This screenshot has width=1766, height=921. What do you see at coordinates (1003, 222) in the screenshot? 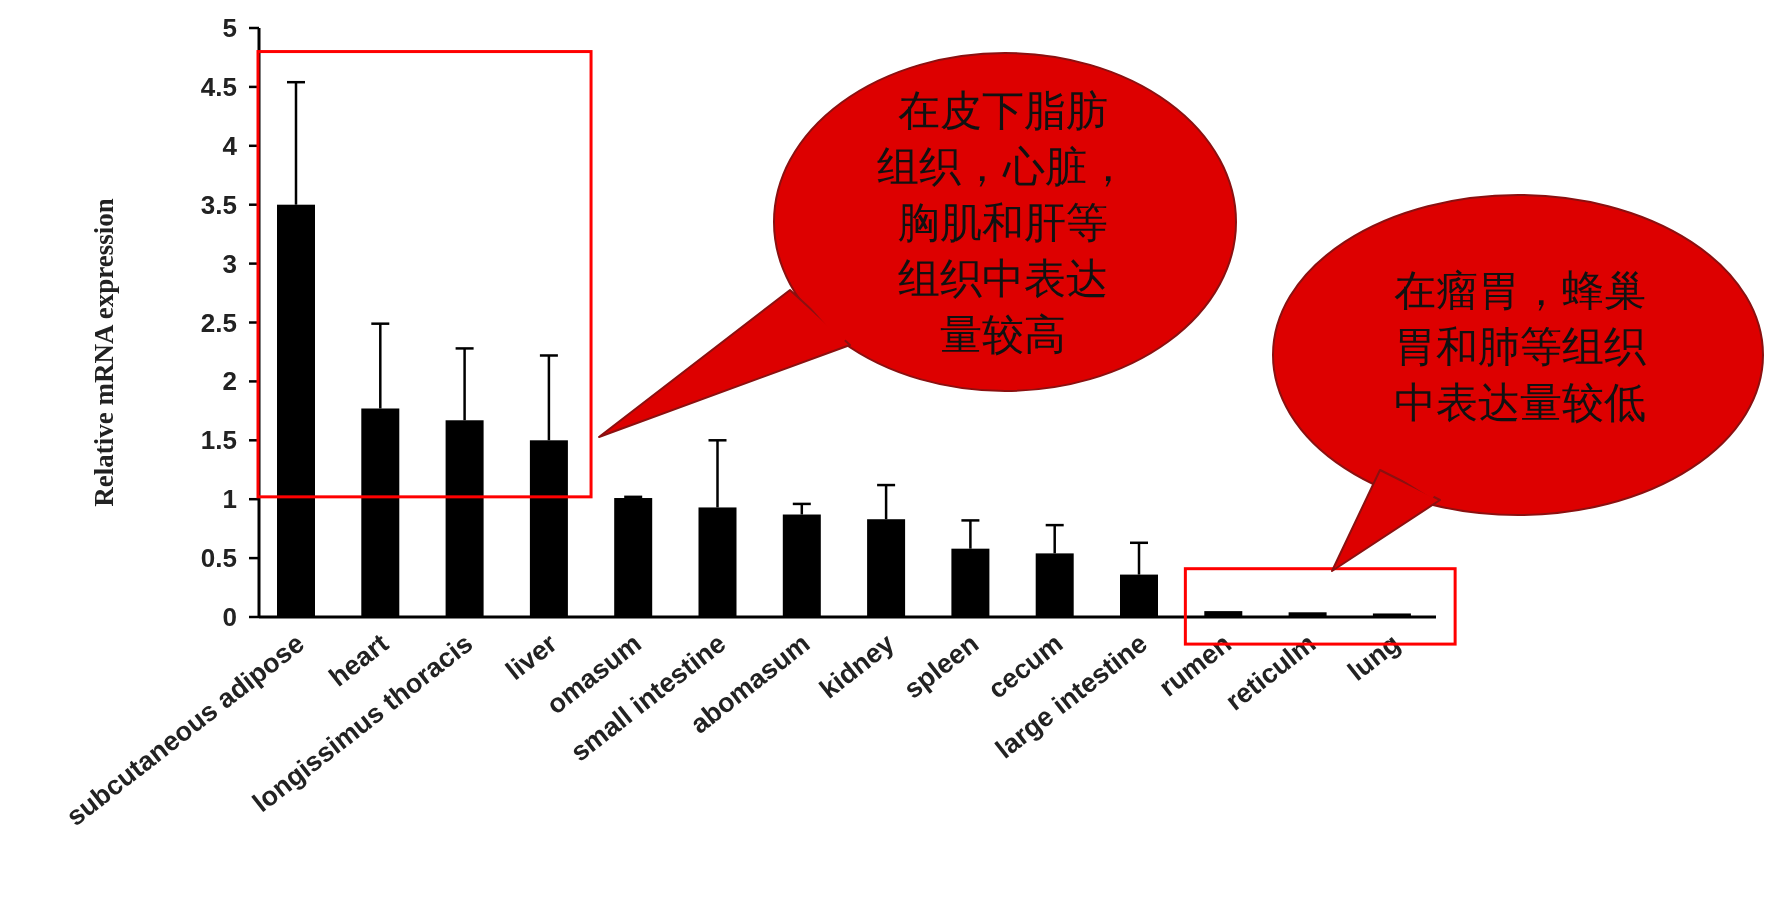
I see `annotation: 在皮下脂肪组织，心脏，胸肌和肝等组织中表达量较高` at bounding box center [1003, 222].